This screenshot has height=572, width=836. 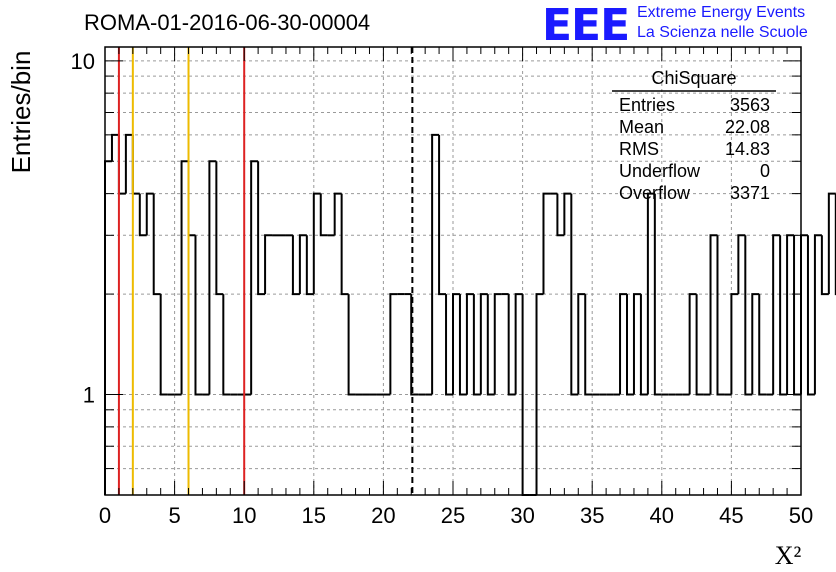 What do you see at coordinates (383, 515) in the screenshot?
I see `x-tick-label: 20` at bounding box center [383, 515].